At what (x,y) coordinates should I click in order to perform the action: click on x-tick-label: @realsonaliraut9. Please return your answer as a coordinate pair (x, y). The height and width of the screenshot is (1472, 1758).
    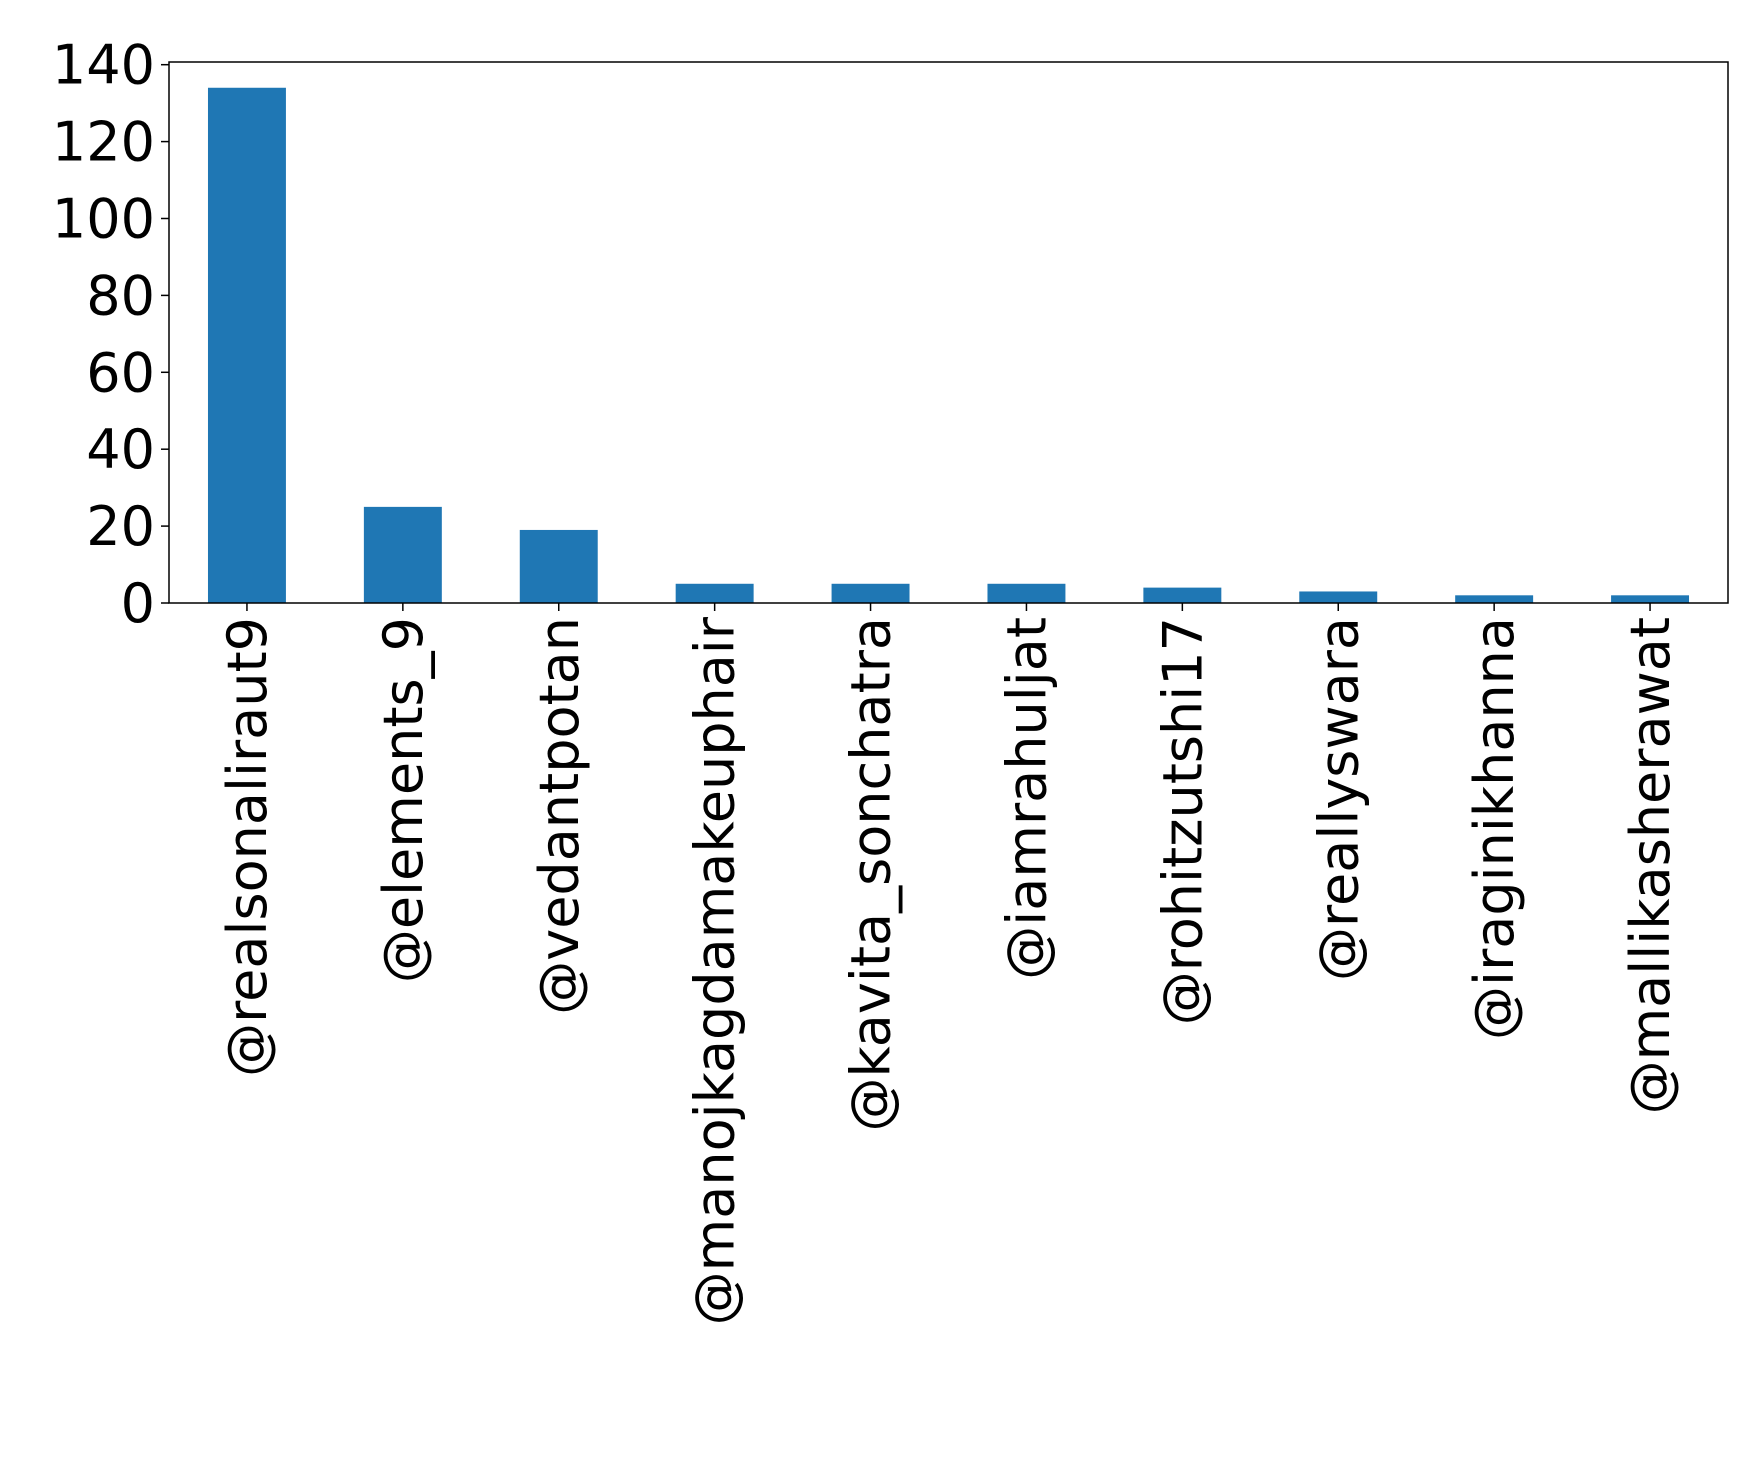
    Looking at the image, I should click on (247, 847).